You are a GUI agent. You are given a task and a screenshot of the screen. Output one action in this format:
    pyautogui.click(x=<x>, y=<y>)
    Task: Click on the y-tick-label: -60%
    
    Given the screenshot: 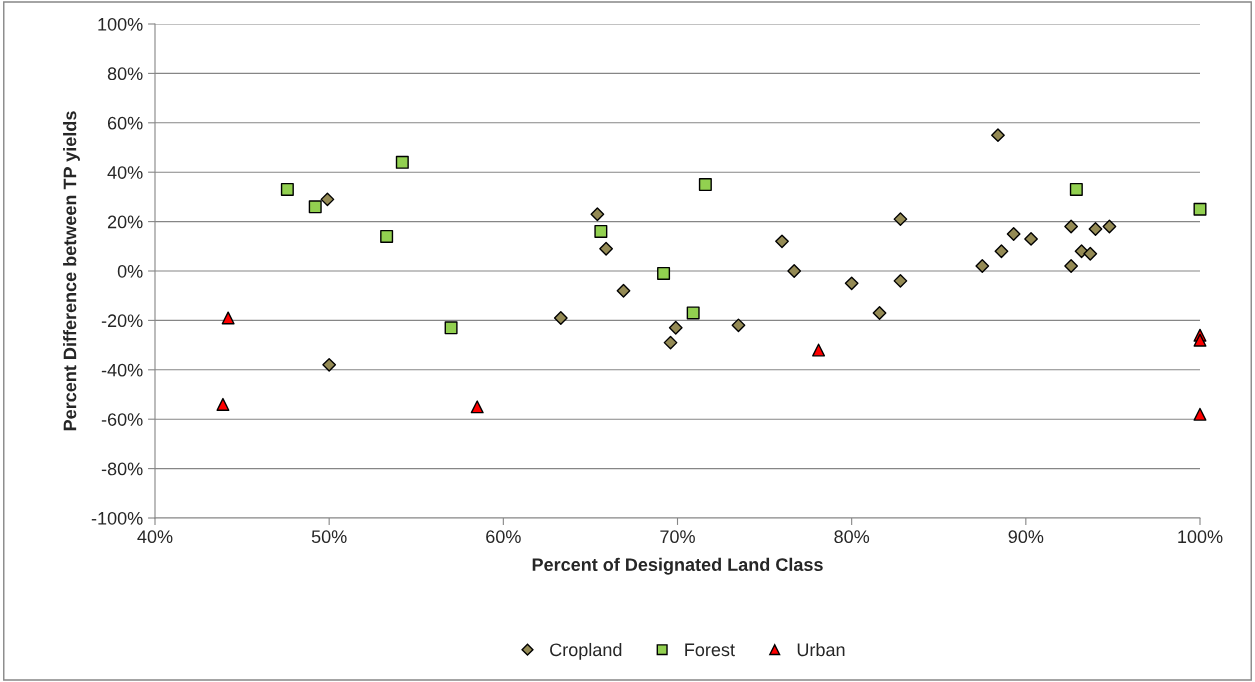 What is the action you would take?
    pyautogui.click(x=122, y=419)
    